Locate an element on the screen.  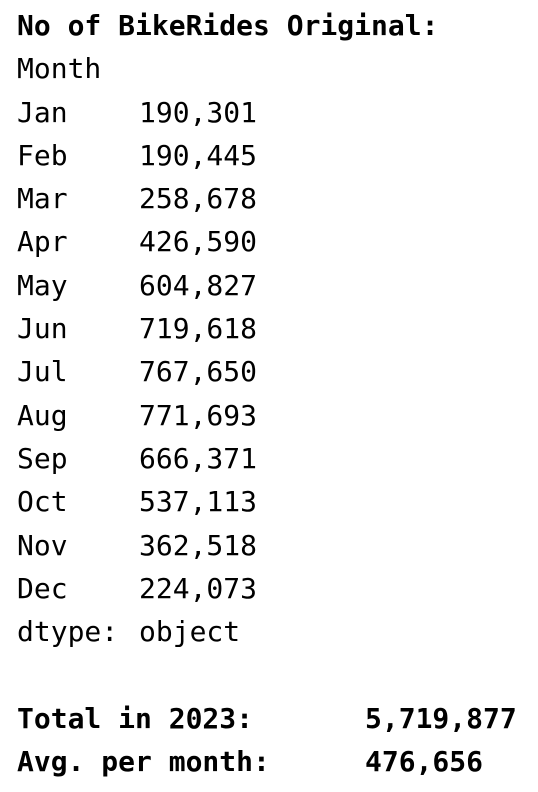
dtype-line: dtype: object is located at coordinates (274, 631).